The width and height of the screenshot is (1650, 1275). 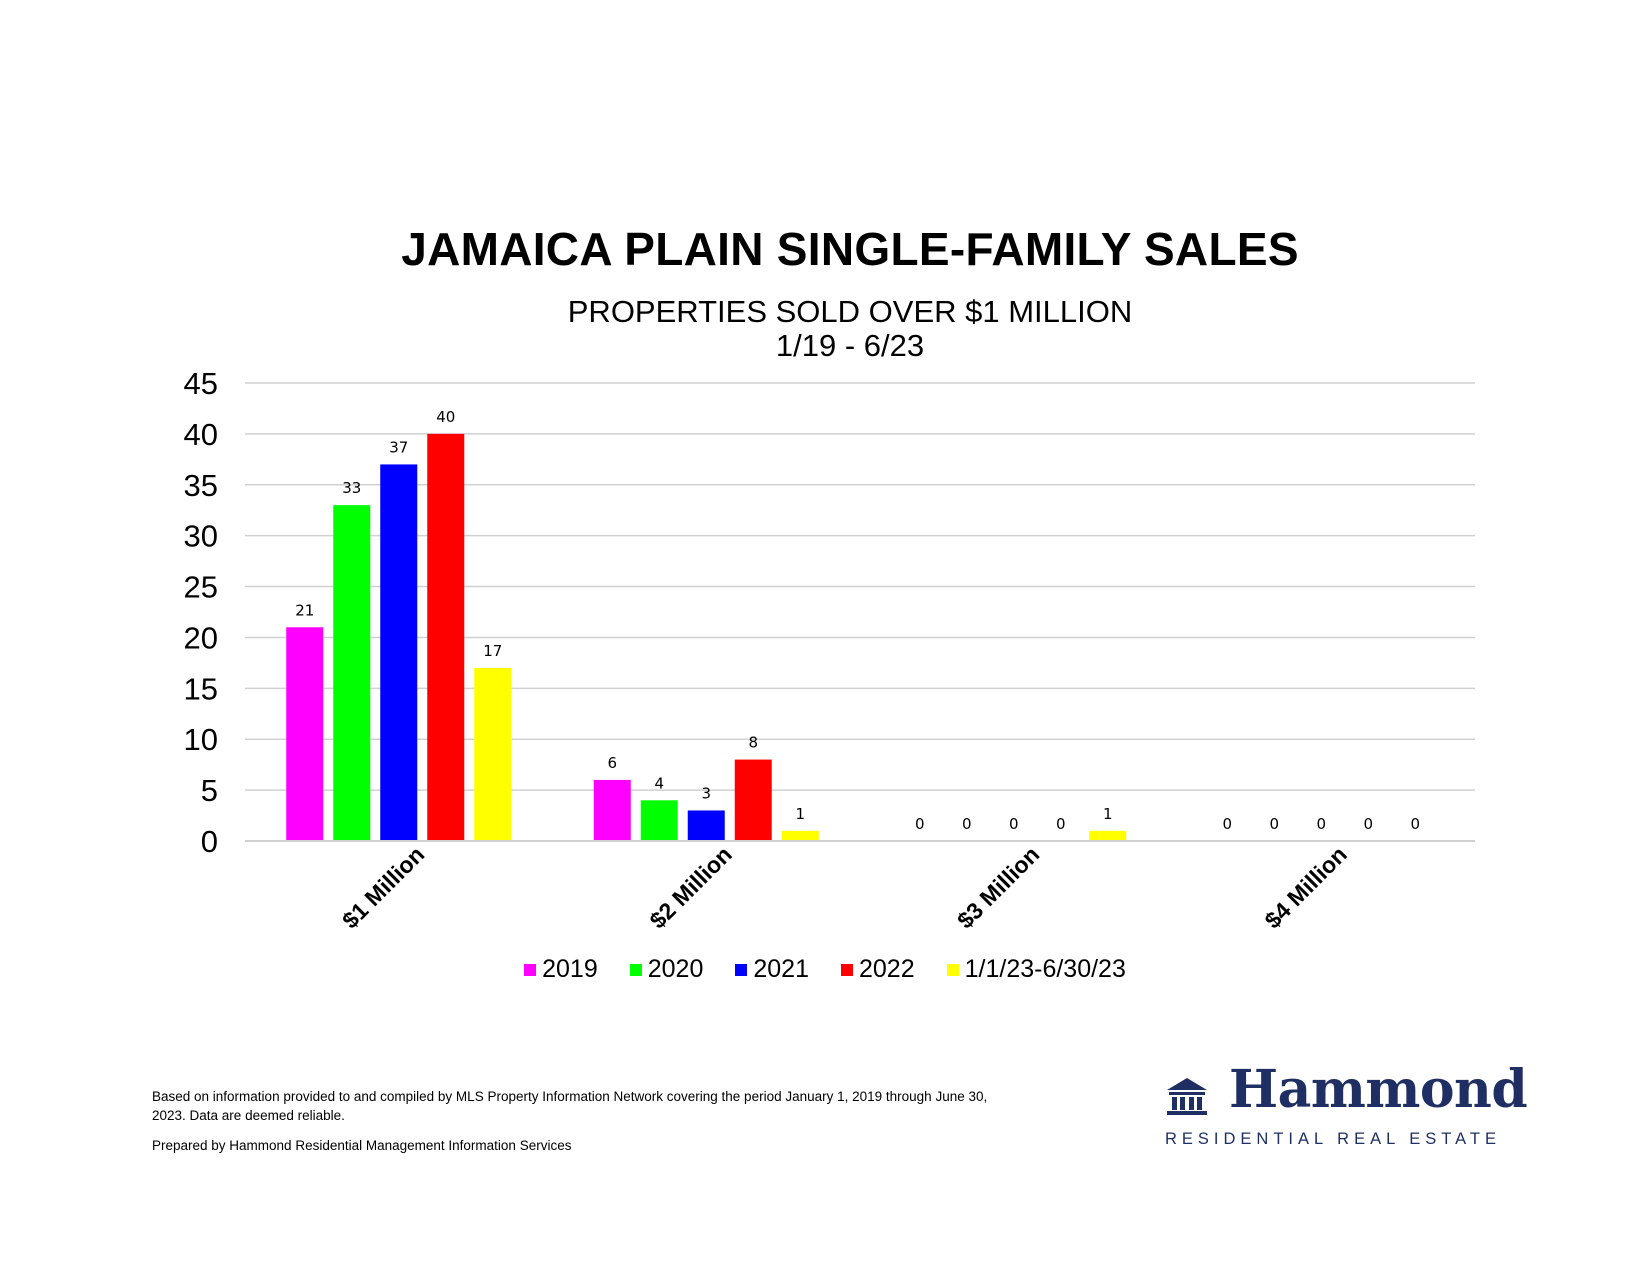 I want to click on legend-label: 2019, so click(x=570, y=969).